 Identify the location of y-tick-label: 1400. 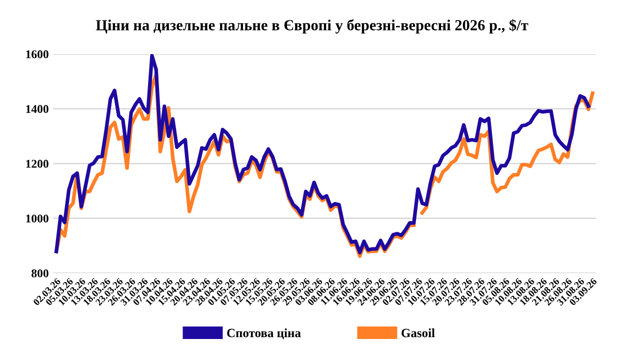
(37, 109).